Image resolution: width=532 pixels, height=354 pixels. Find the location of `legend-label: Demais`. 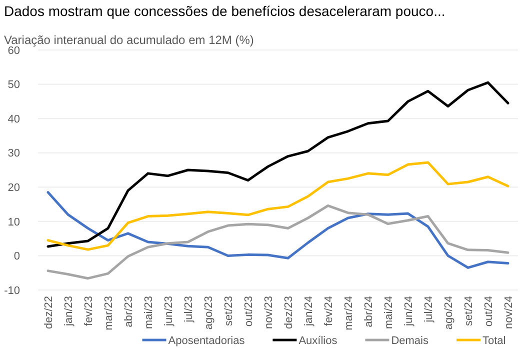

legend-label: Demais is located at coordinates (410, 341).